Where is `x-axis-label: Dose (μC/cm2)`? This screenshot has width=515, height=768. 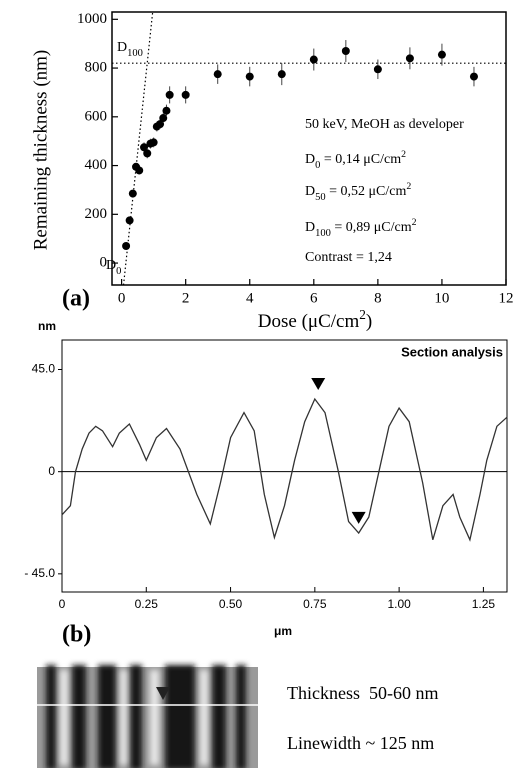 x-axis-label: Dose (μC/cm2) is located at coordinates (315, 320).